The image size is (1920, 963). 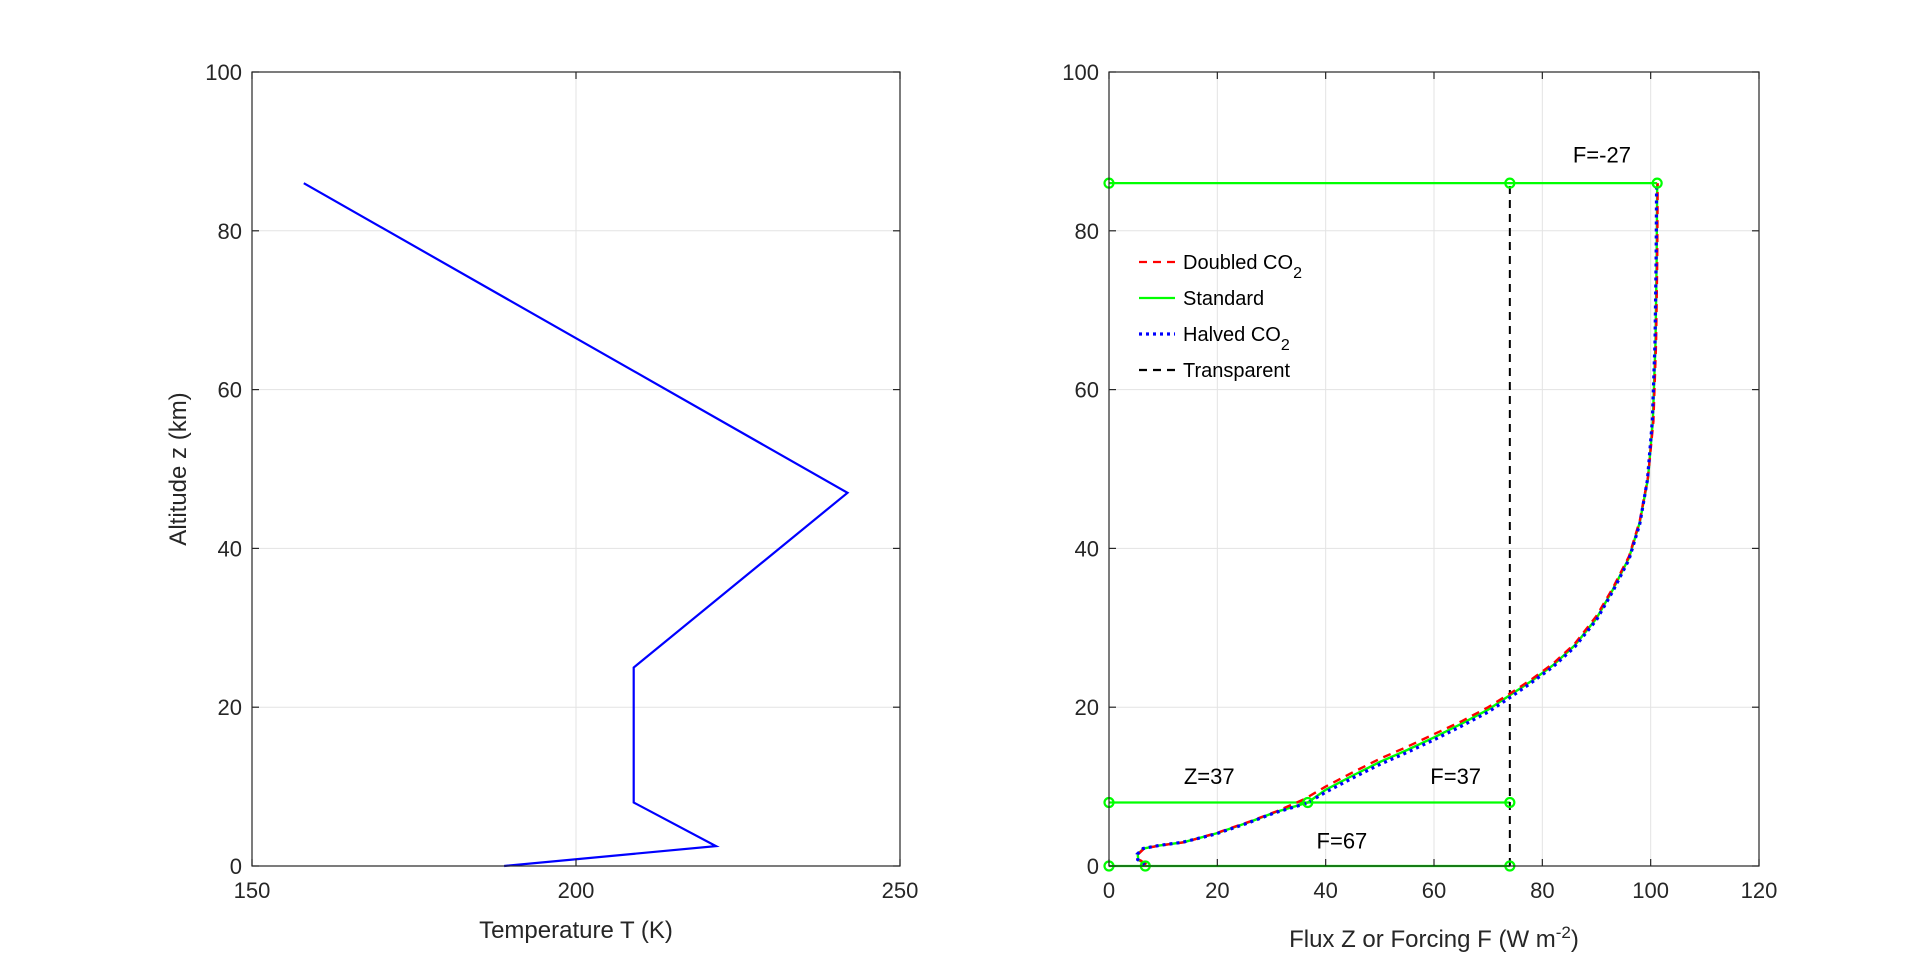 I want to click on legend-label: Halved CO2, so click(x=1236, y=339).